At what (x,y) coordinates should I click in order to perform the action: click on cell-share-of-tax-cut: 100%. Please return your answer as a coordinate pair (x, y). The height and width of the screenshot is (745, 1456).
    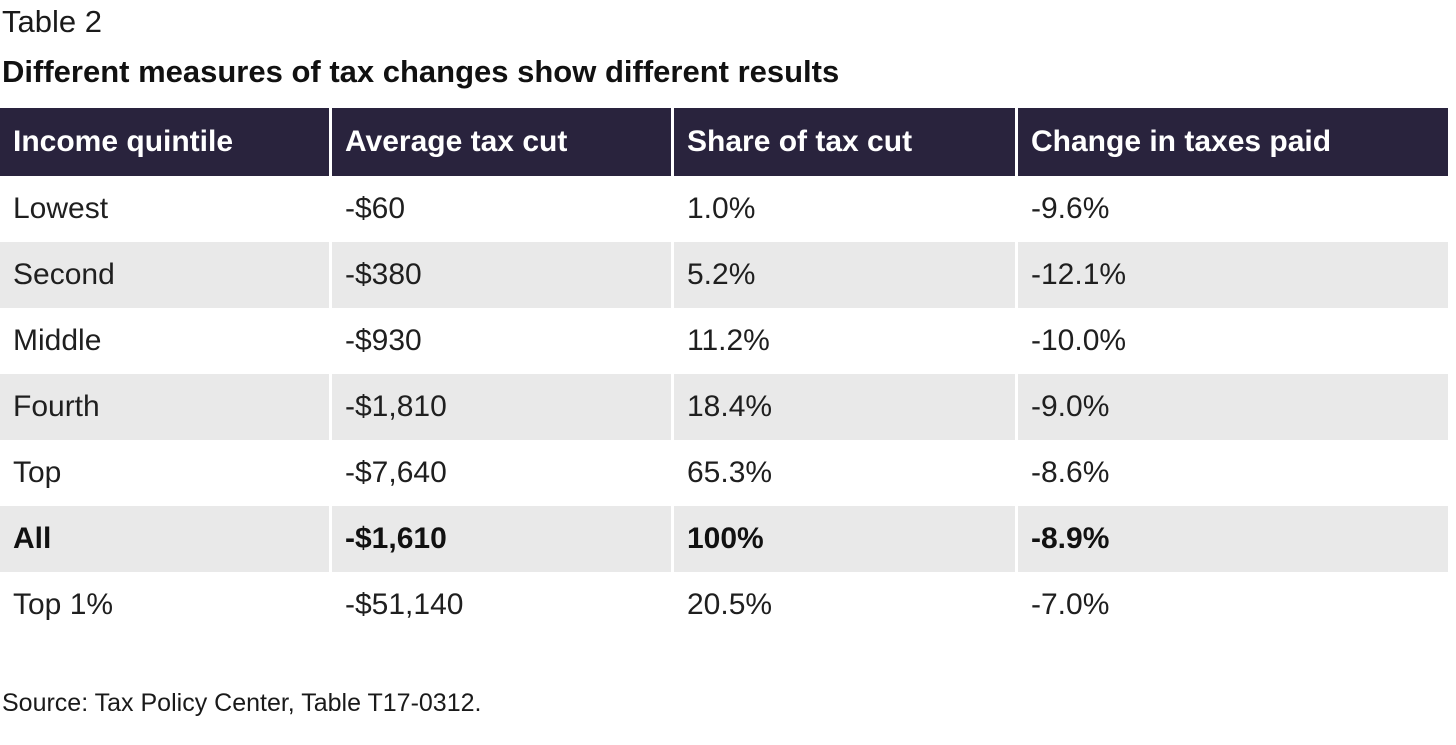
    Looking at the image, I should click on (846, 539).